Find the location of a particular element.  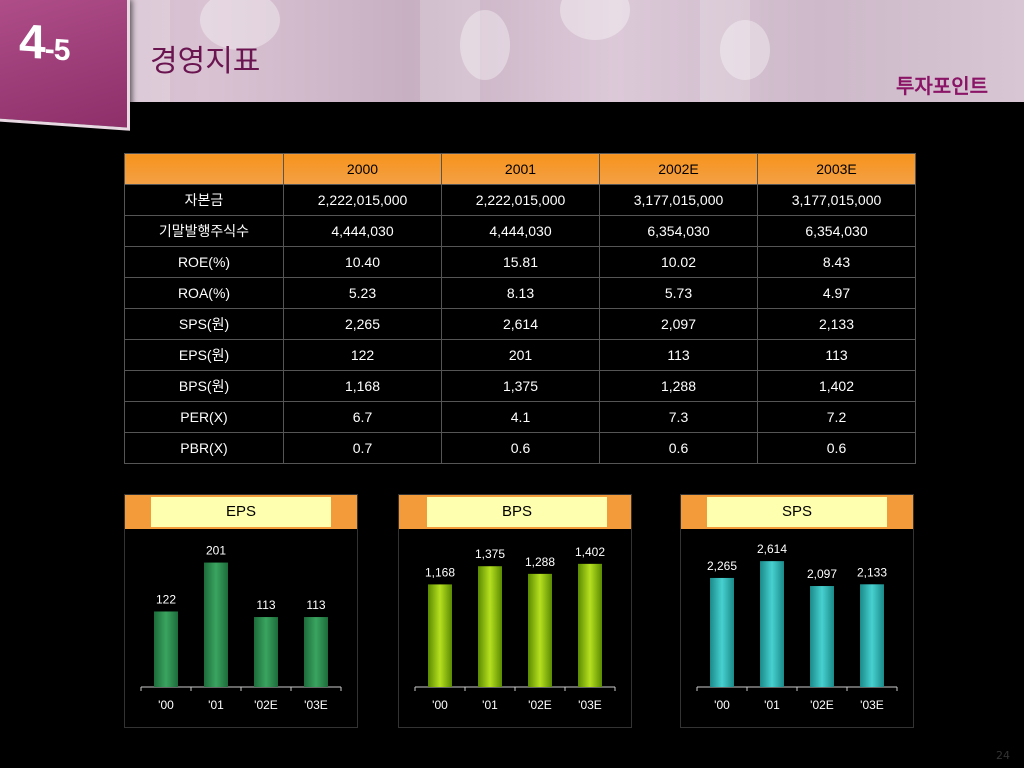

column-header: 2000 is located at coordinates (362, 169).